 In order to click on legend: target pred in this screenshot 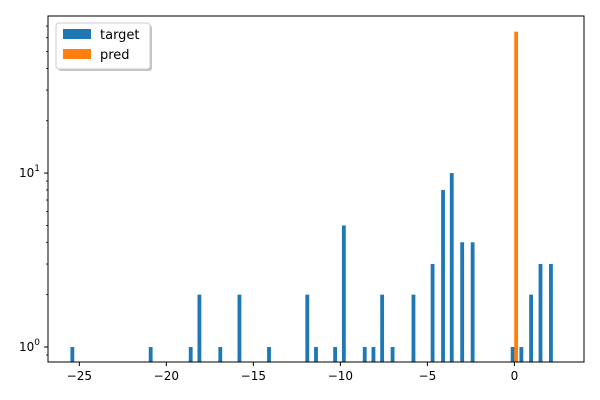, I will do `click(103, 46)`.